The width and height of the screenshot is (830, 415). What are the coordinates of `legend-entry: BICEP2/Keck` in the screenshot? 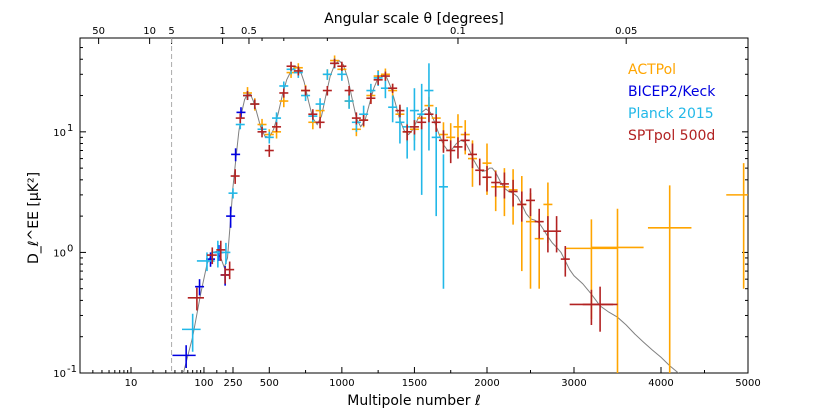 It's located at (672, 92).